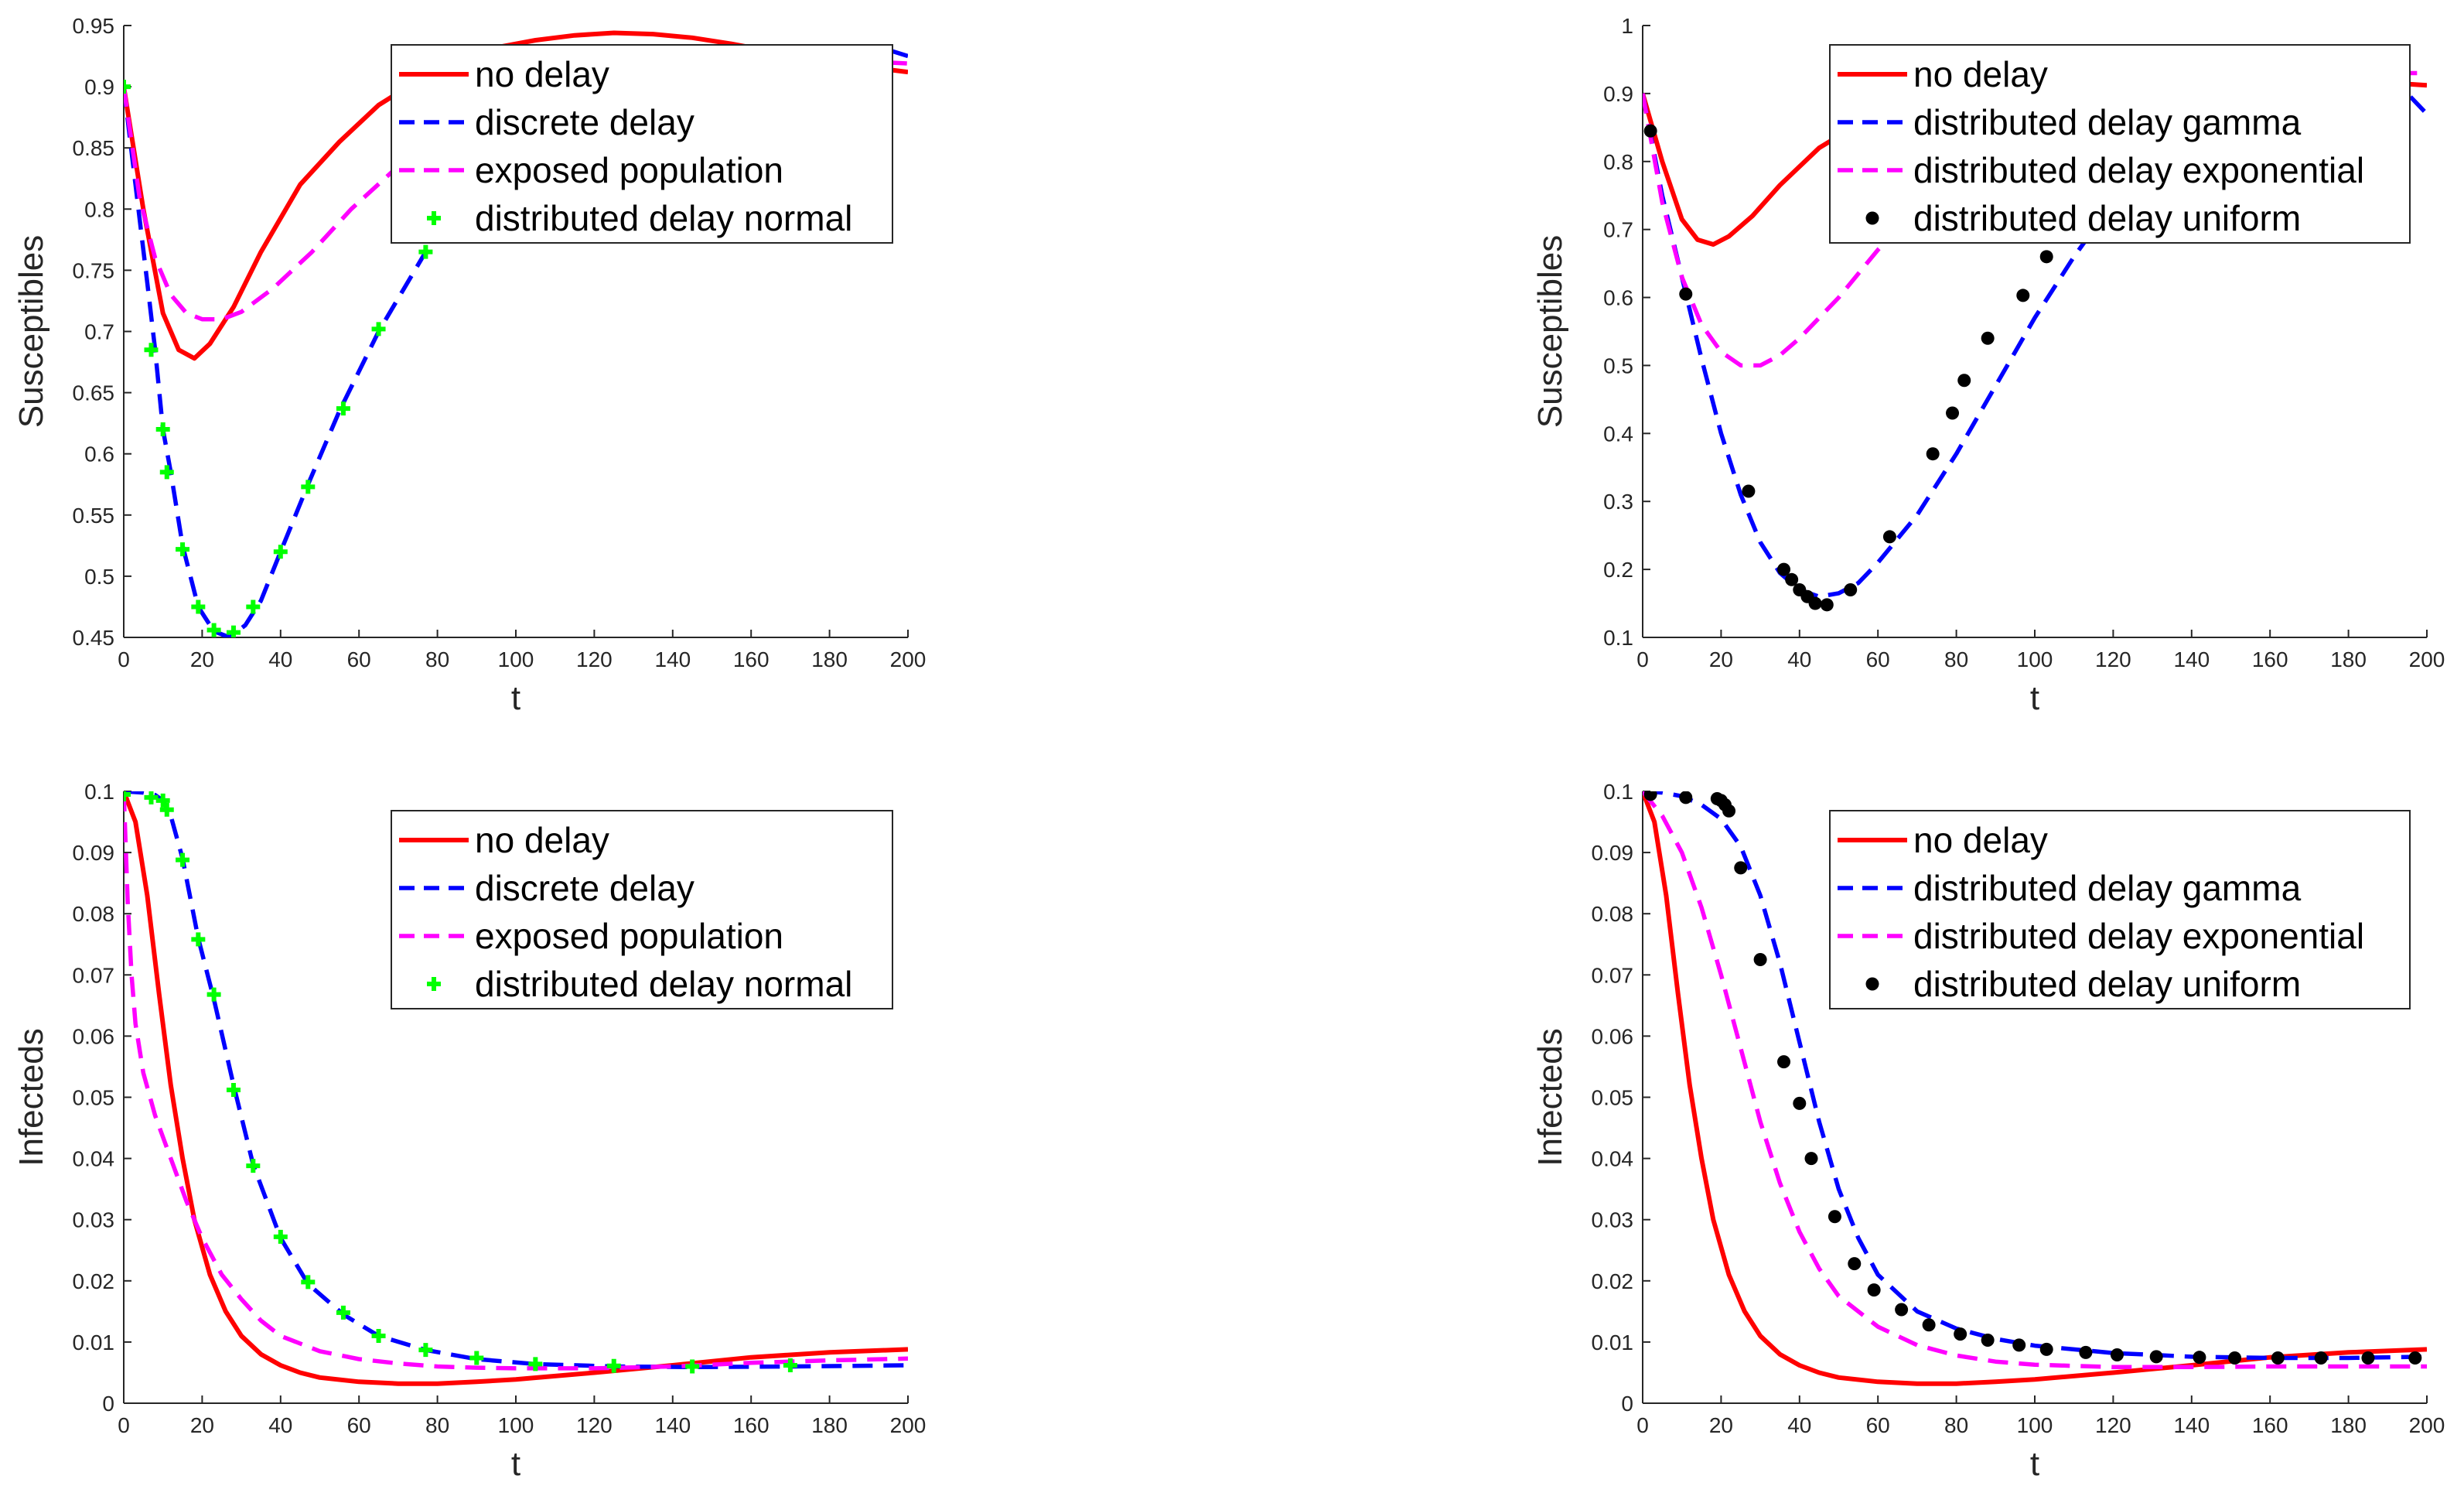  I want to click on x-tick-label: 80, so click(437, 659).